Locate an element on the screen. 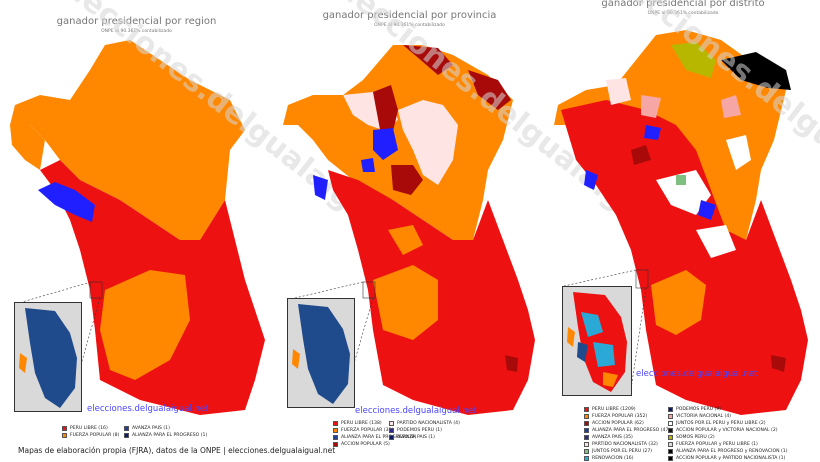  legend-item: ALIANZA PARA EL PROGRESO (47) is located at coordinates (627, 430).